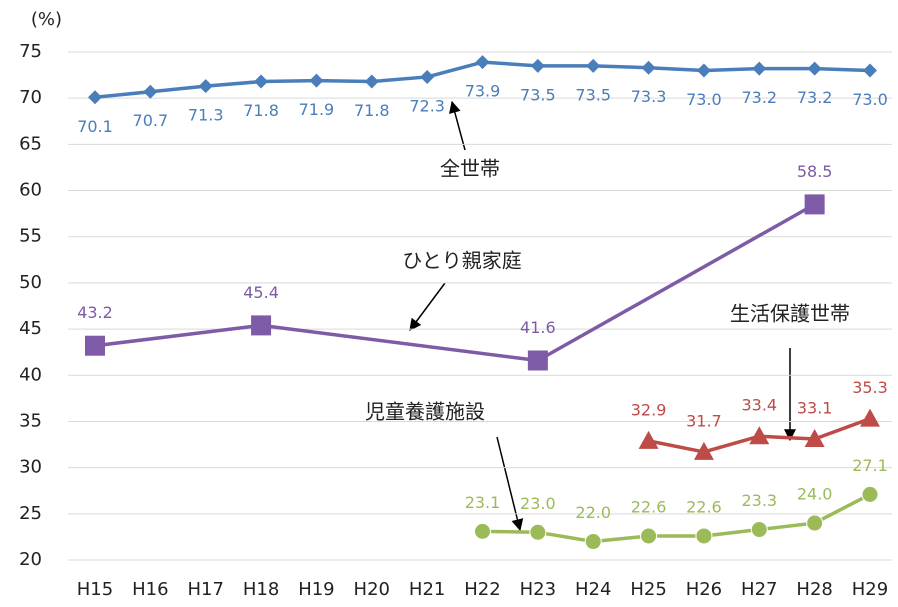 The width and height of the screenshot is (898, 607). What do you see at coordinates (206, 115) in the screenshot?
I see `data-label: 71.3` at bounding box center [206, 115].